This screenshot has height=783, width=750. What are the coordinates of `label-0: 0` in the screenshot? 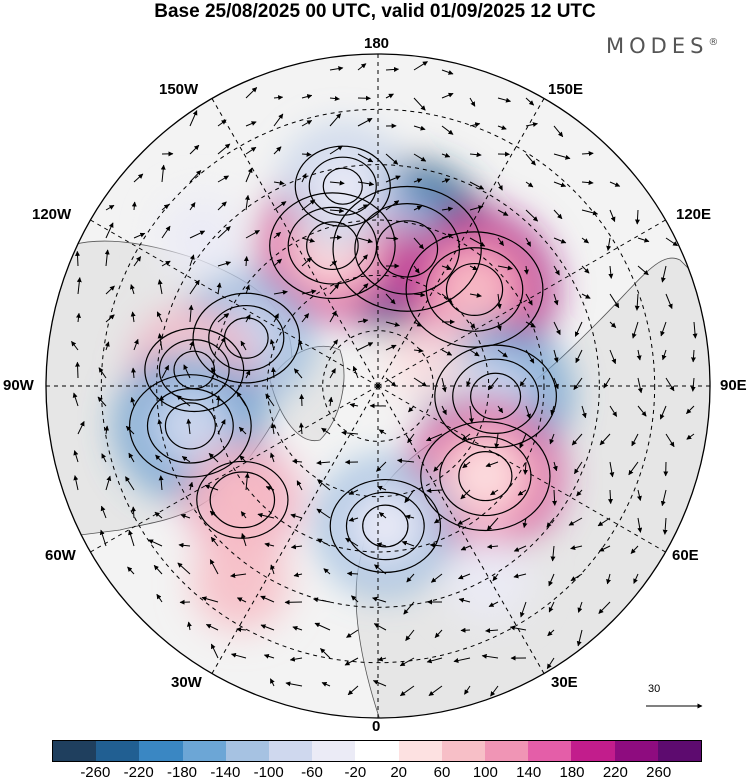 It's located at (376, 726).